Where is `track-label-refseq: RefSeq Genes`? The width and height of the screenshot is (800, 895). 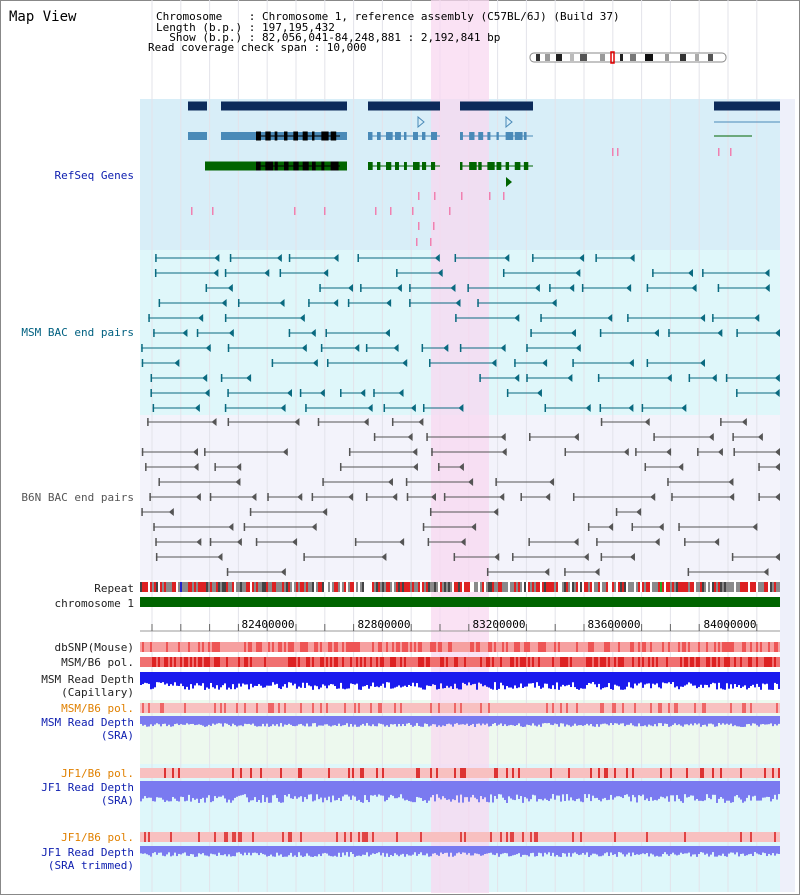 track-label-refseq: RefSeq Genes is located at coordinates (94, 175).